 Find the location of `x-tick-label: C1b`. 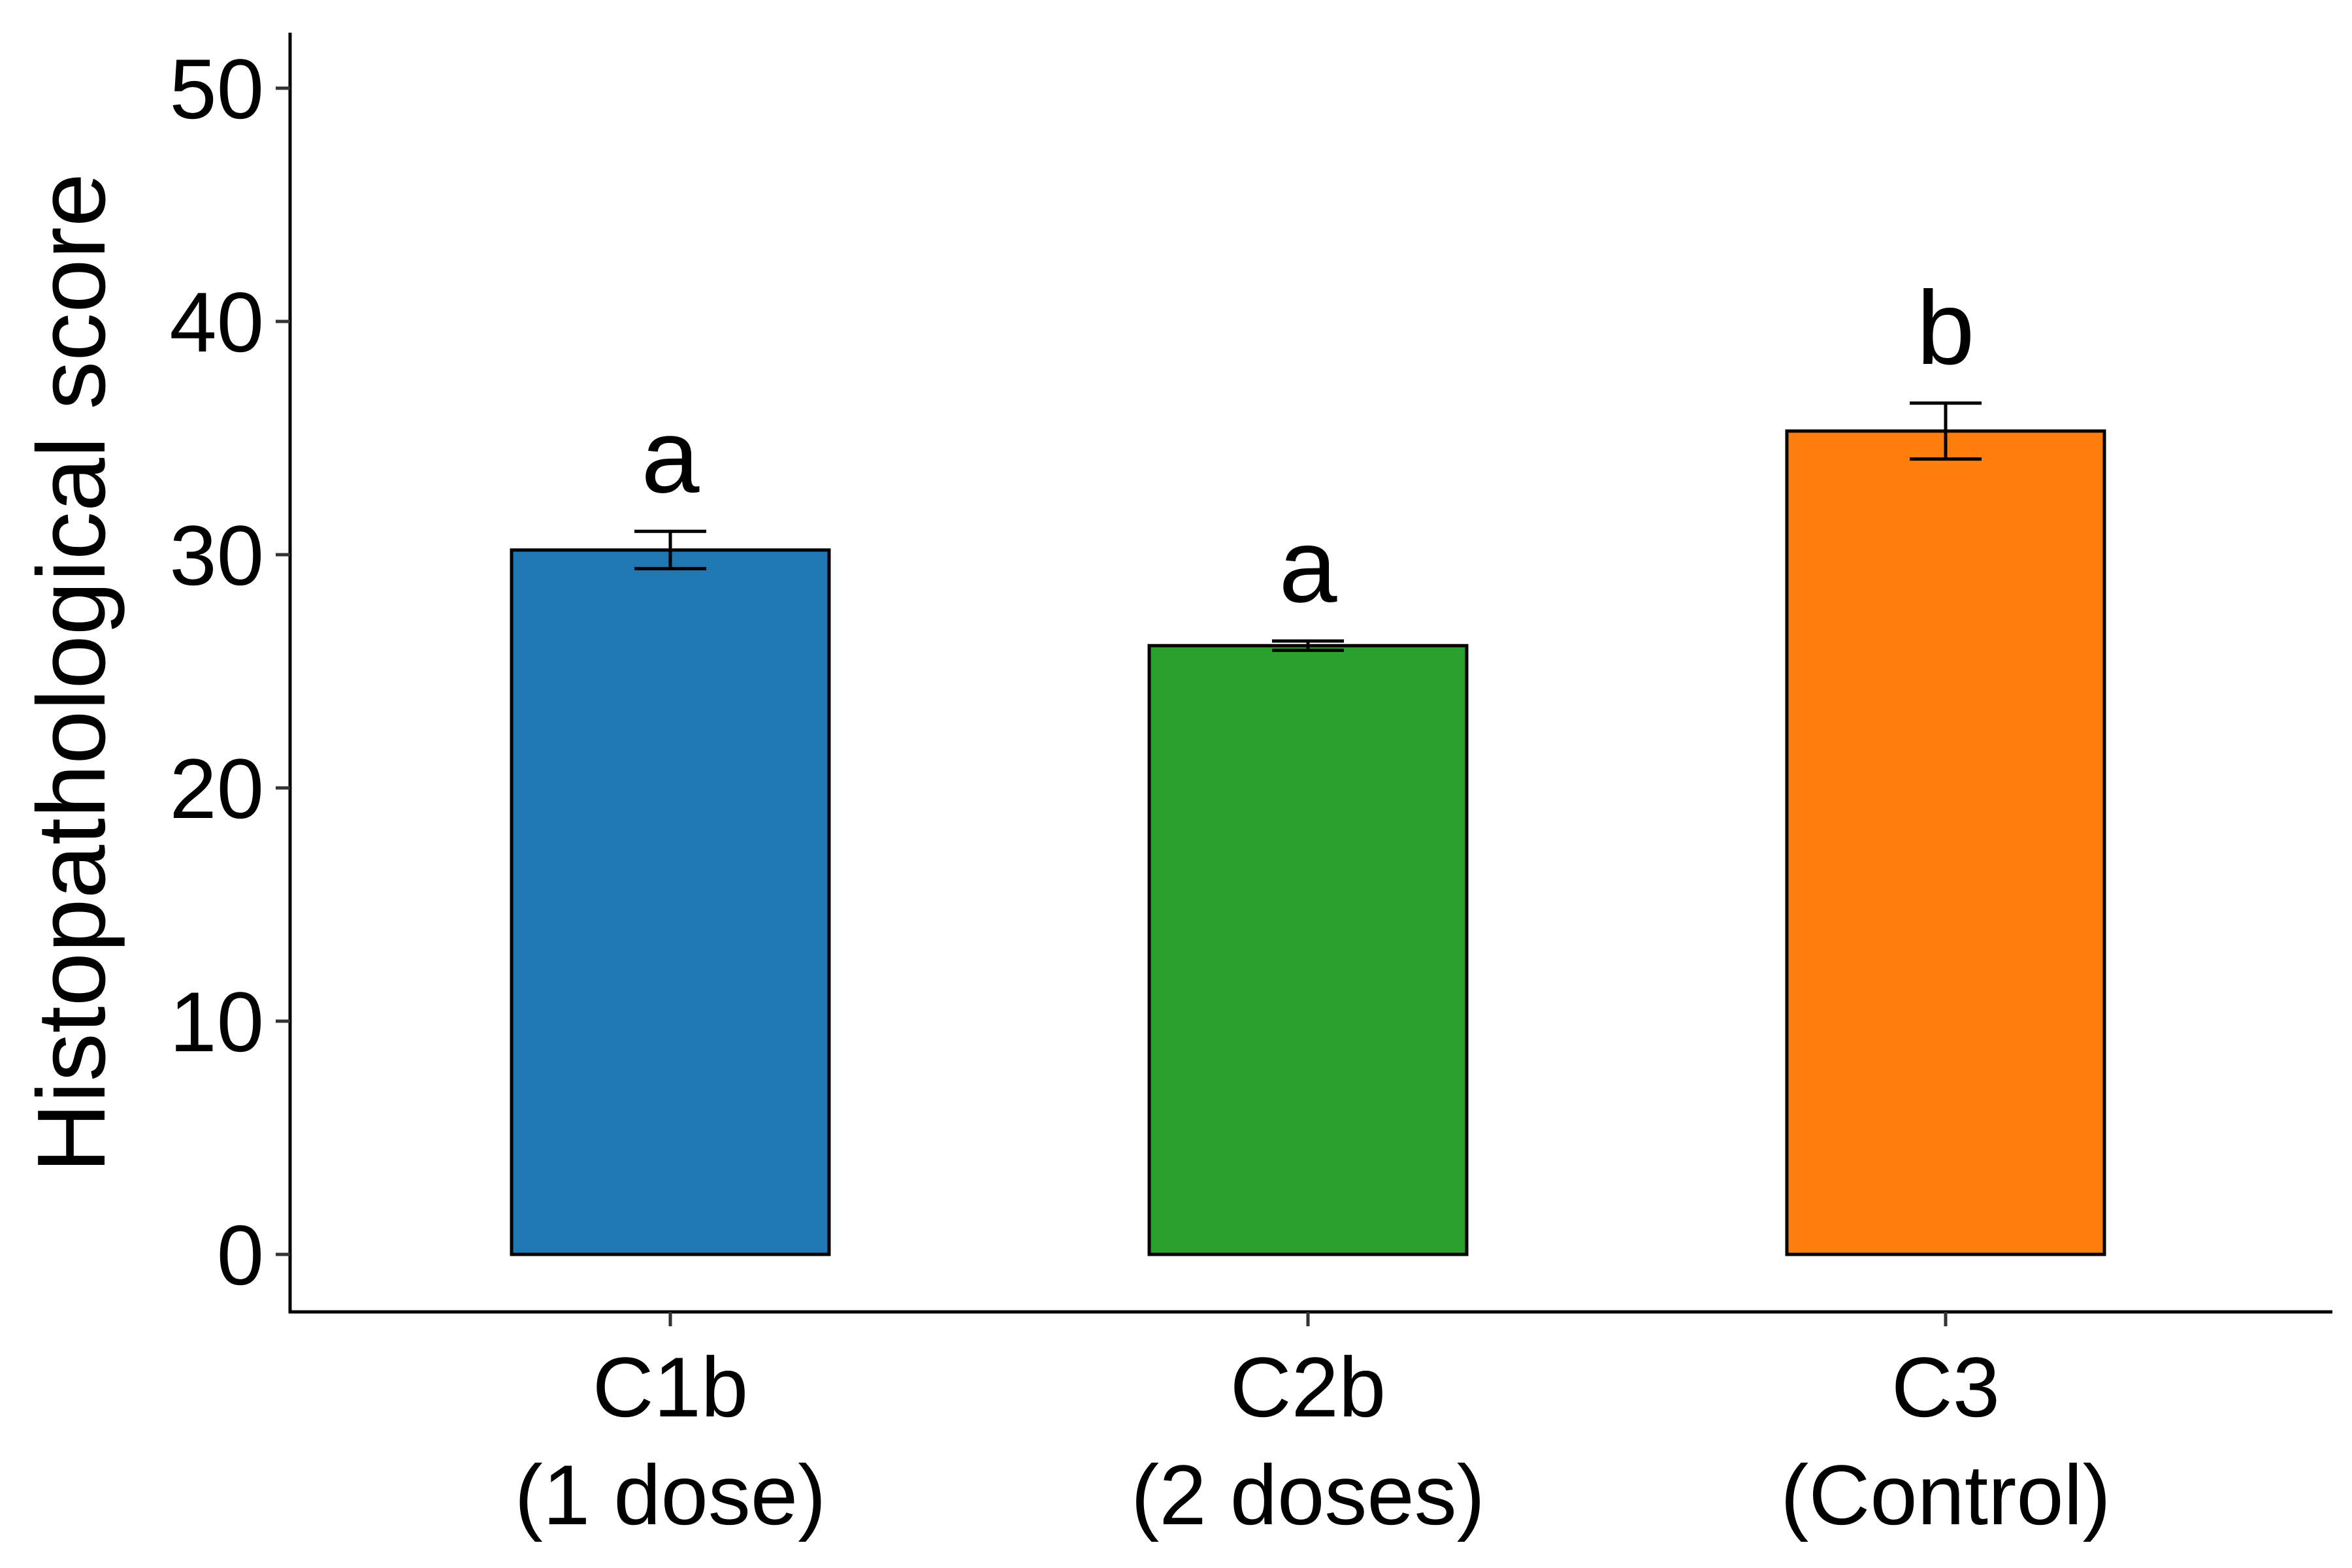

x-tick-label: C1b is located at coordinates (670, 1387).